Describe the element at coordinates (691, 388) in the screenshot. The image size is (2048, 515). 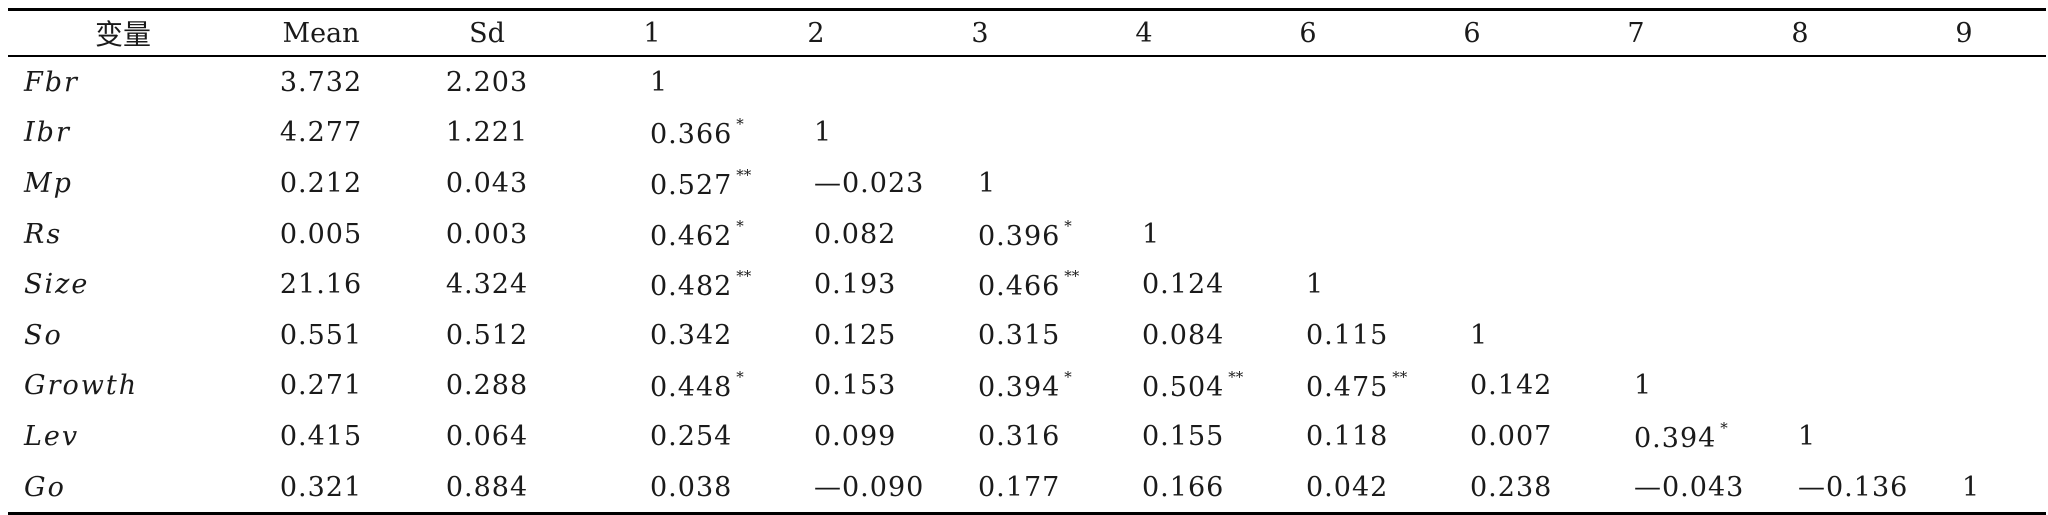
I see `correlation-value: 0.448` at that location.